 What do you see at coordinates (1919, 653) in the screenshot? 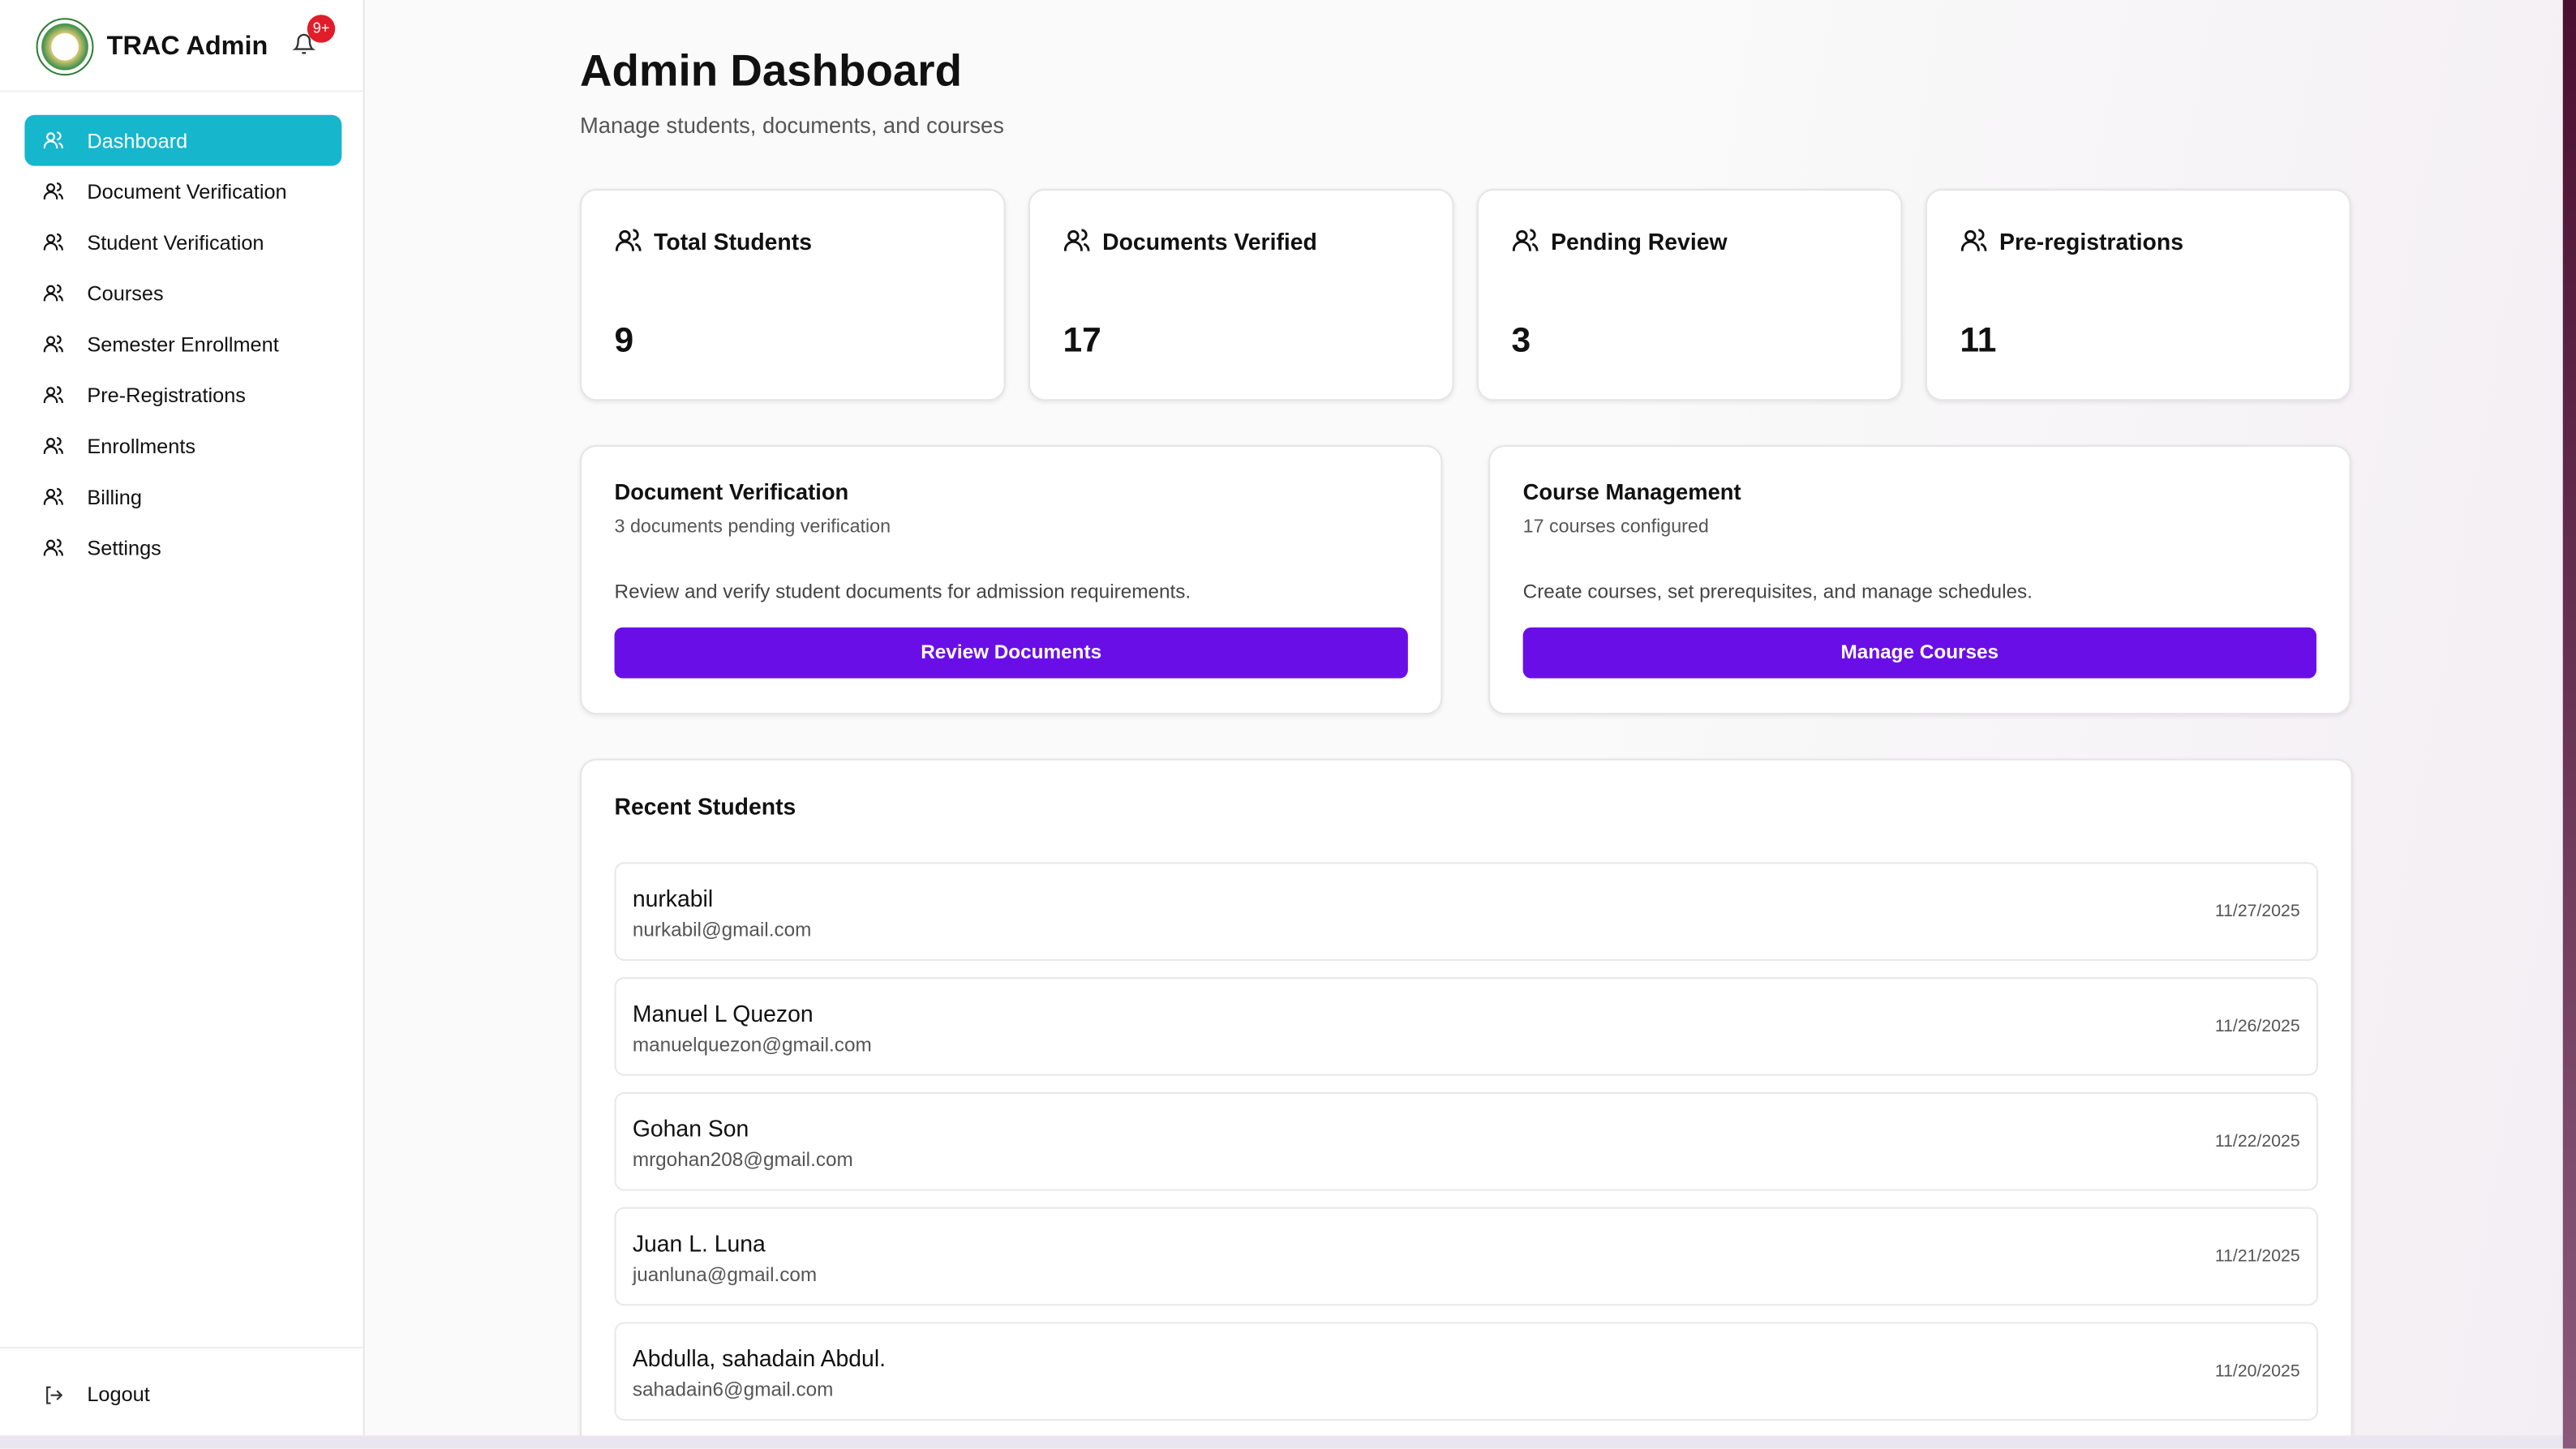
I see `card-button: Manage Courses` at bounding box center [1919, 653].